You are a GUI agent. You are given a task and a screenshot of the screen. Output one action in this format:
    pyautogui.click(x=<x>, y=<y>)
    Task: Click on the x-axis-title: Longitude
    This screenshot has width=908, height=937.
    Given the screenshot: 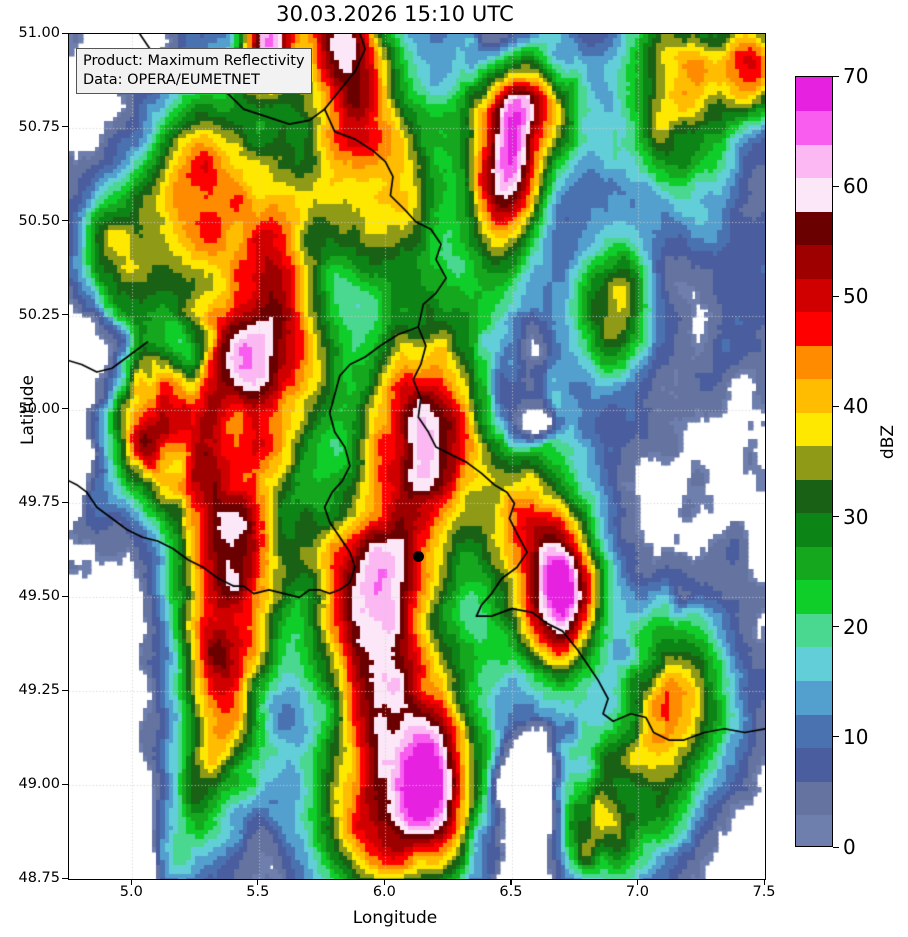 What is the action you would take?
    pyautogui.click(x=395, y=918)
    